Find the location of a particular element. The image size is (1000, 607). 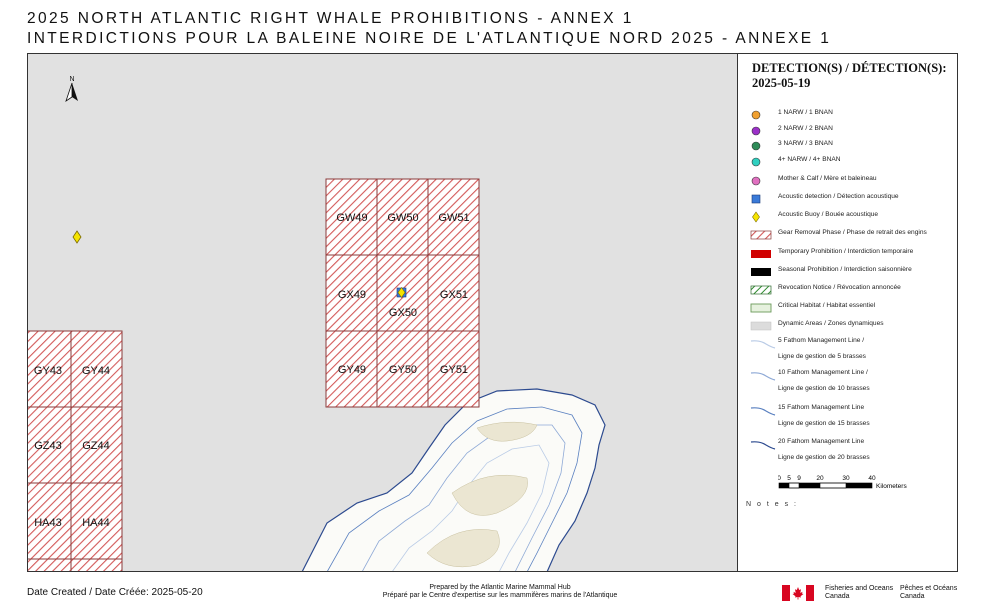

legend-line-label: 20 Fathom Management Line is located at coordinates (821, 441).